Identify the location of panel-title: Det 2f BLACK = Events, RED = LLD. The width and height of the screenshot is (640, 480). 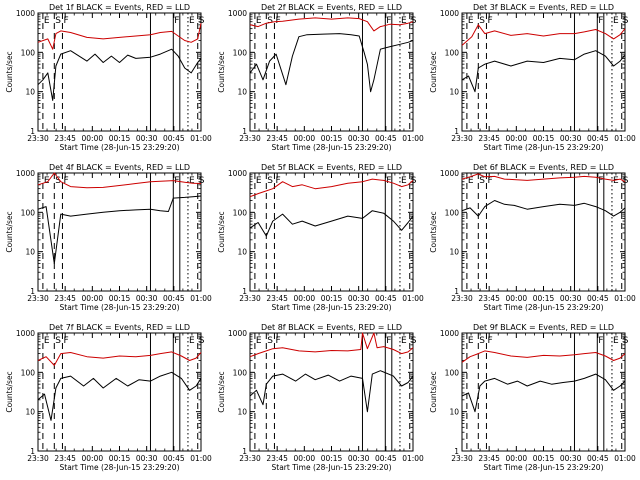
(331, 7).